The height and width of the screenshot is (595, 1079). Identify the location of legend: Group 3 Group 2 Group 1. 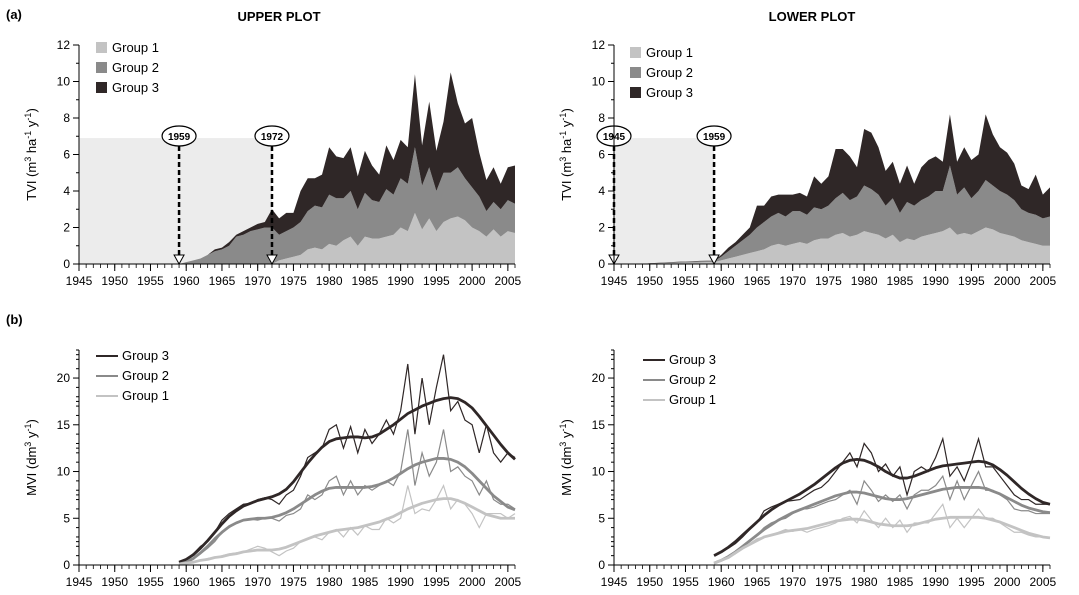
(679, 379).